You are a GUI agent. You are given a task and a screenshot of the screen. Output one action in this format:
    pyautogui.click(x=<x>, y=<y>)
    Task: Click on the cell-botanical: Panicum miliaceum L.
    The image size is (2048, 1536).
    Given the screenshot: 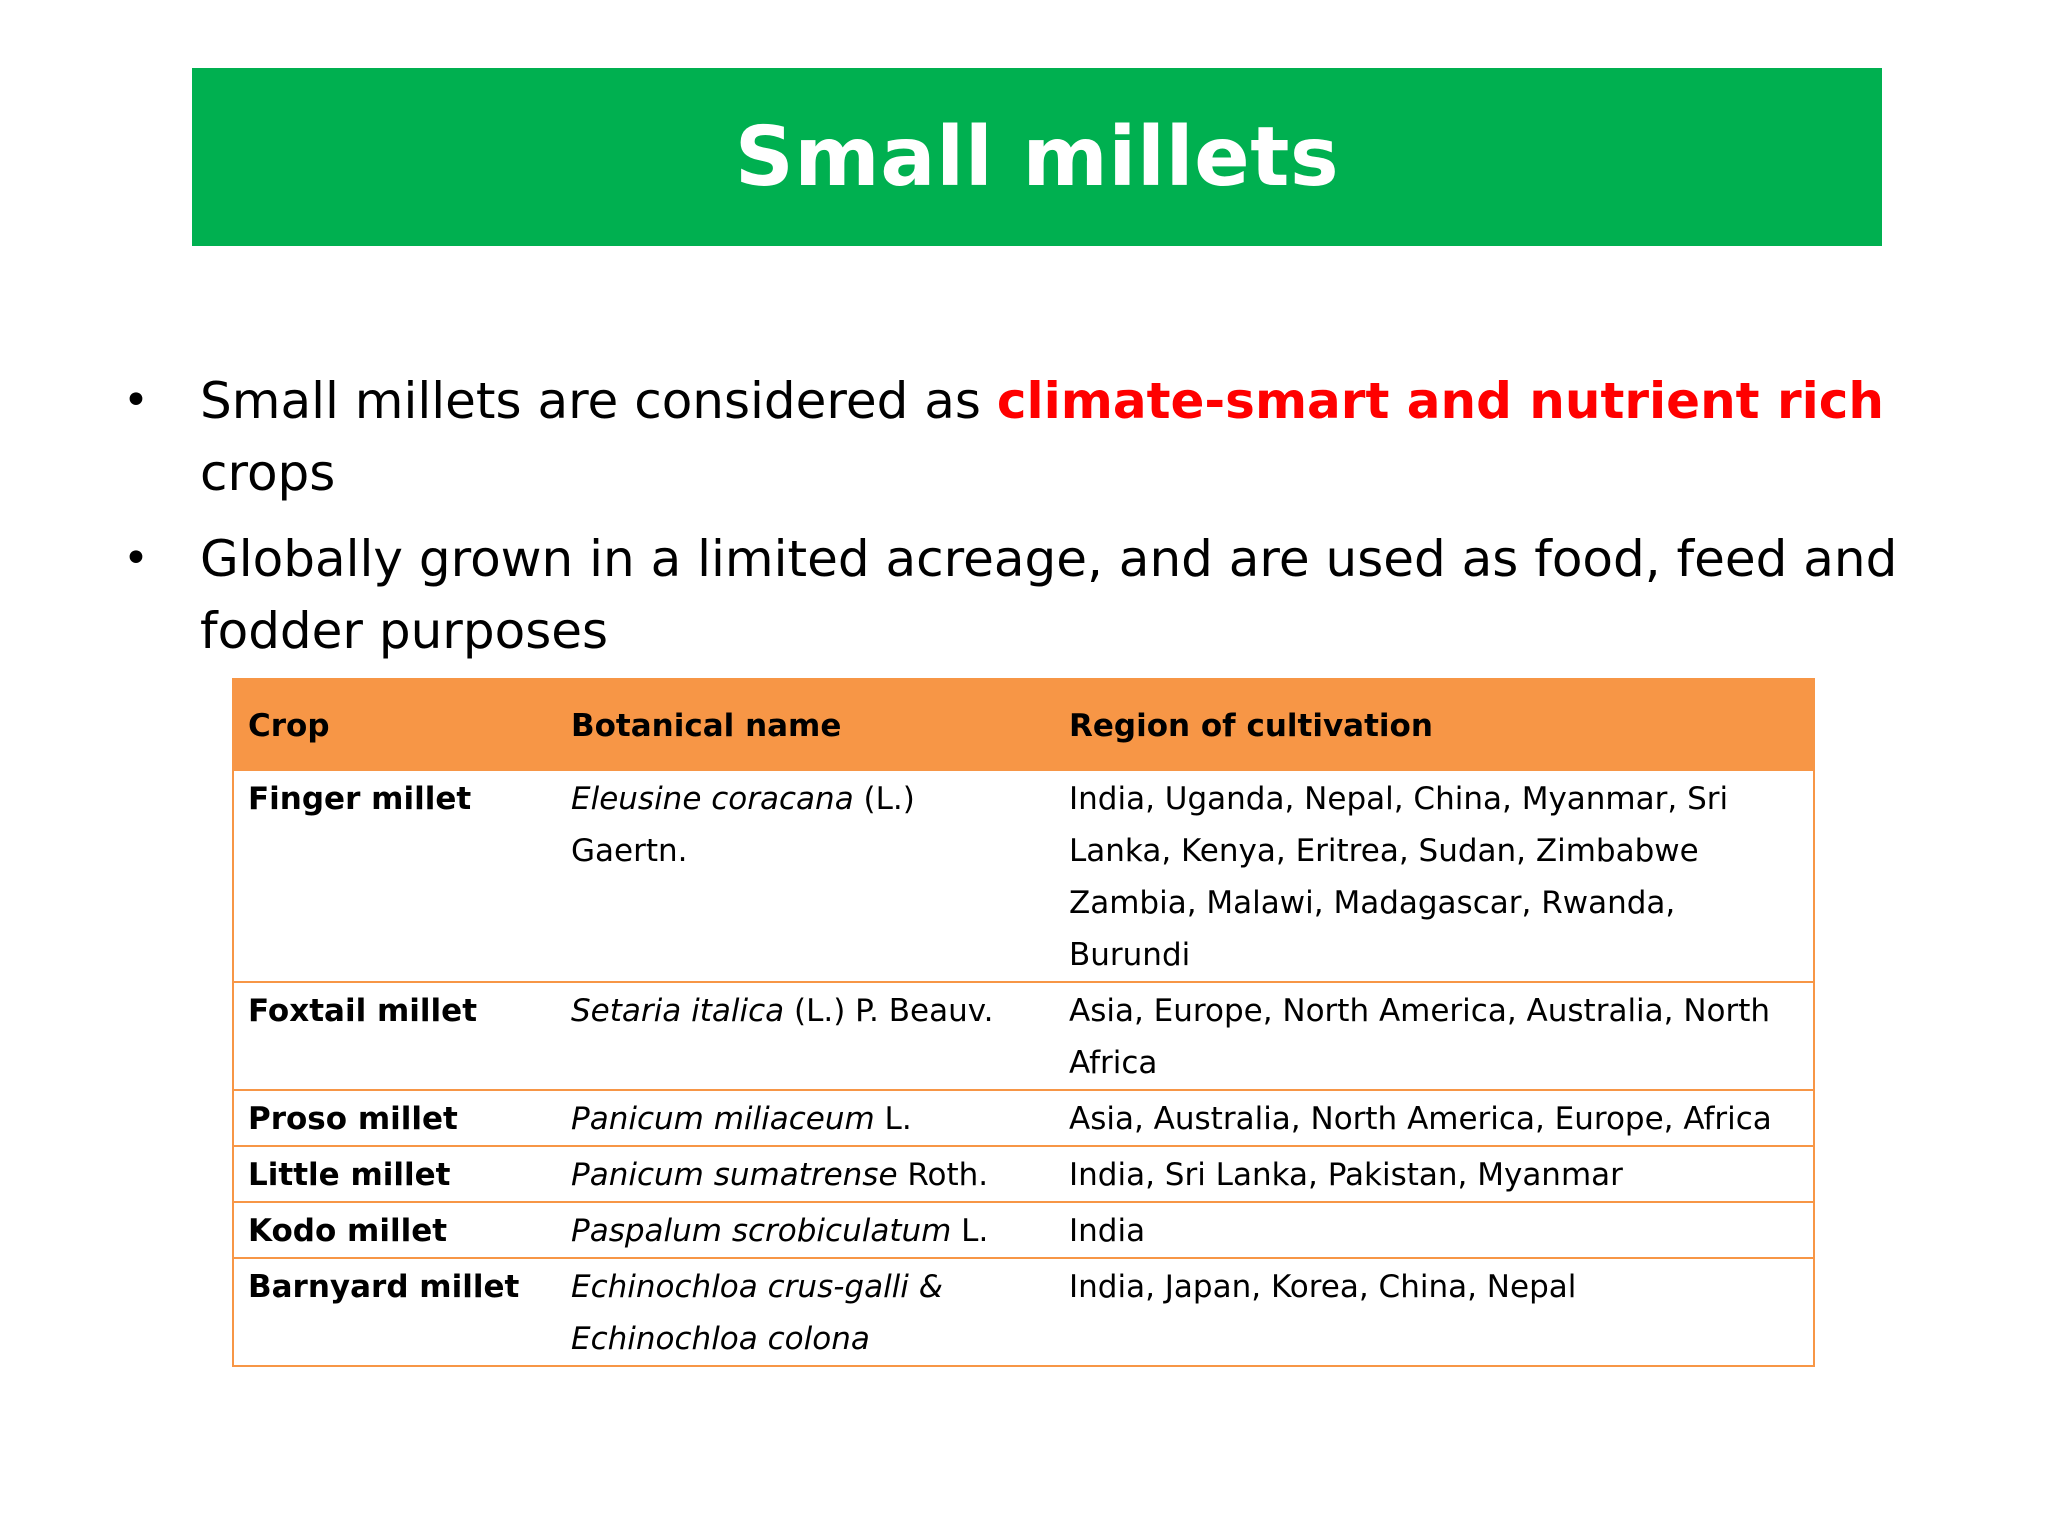 What is the action you would take?
    pyautogui.click(x=806, y=1118)
    